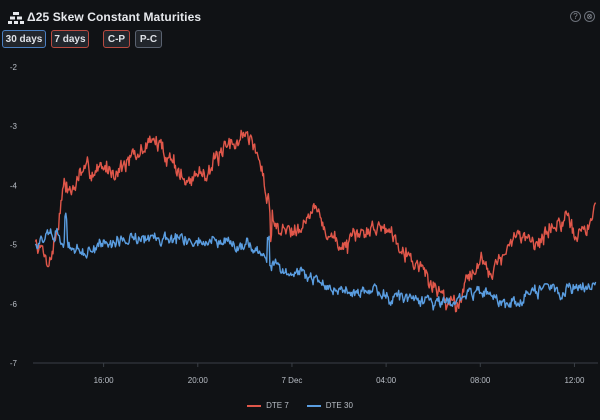 The height and width of the screenshot is (420, 600). What do you see at coordinates (16, 18) in the screenshot?
I see `bars-logo-icon` at bounding box center [16, 18].